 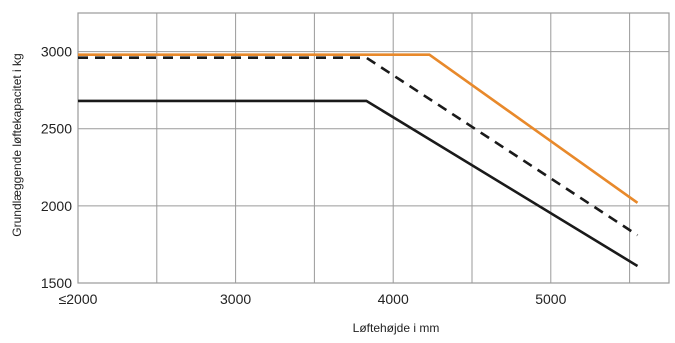 What do you see at coordinates (56, 129) in the screenshot?
I see `y-tick-label: 2500` at bounding box center [56, 129].